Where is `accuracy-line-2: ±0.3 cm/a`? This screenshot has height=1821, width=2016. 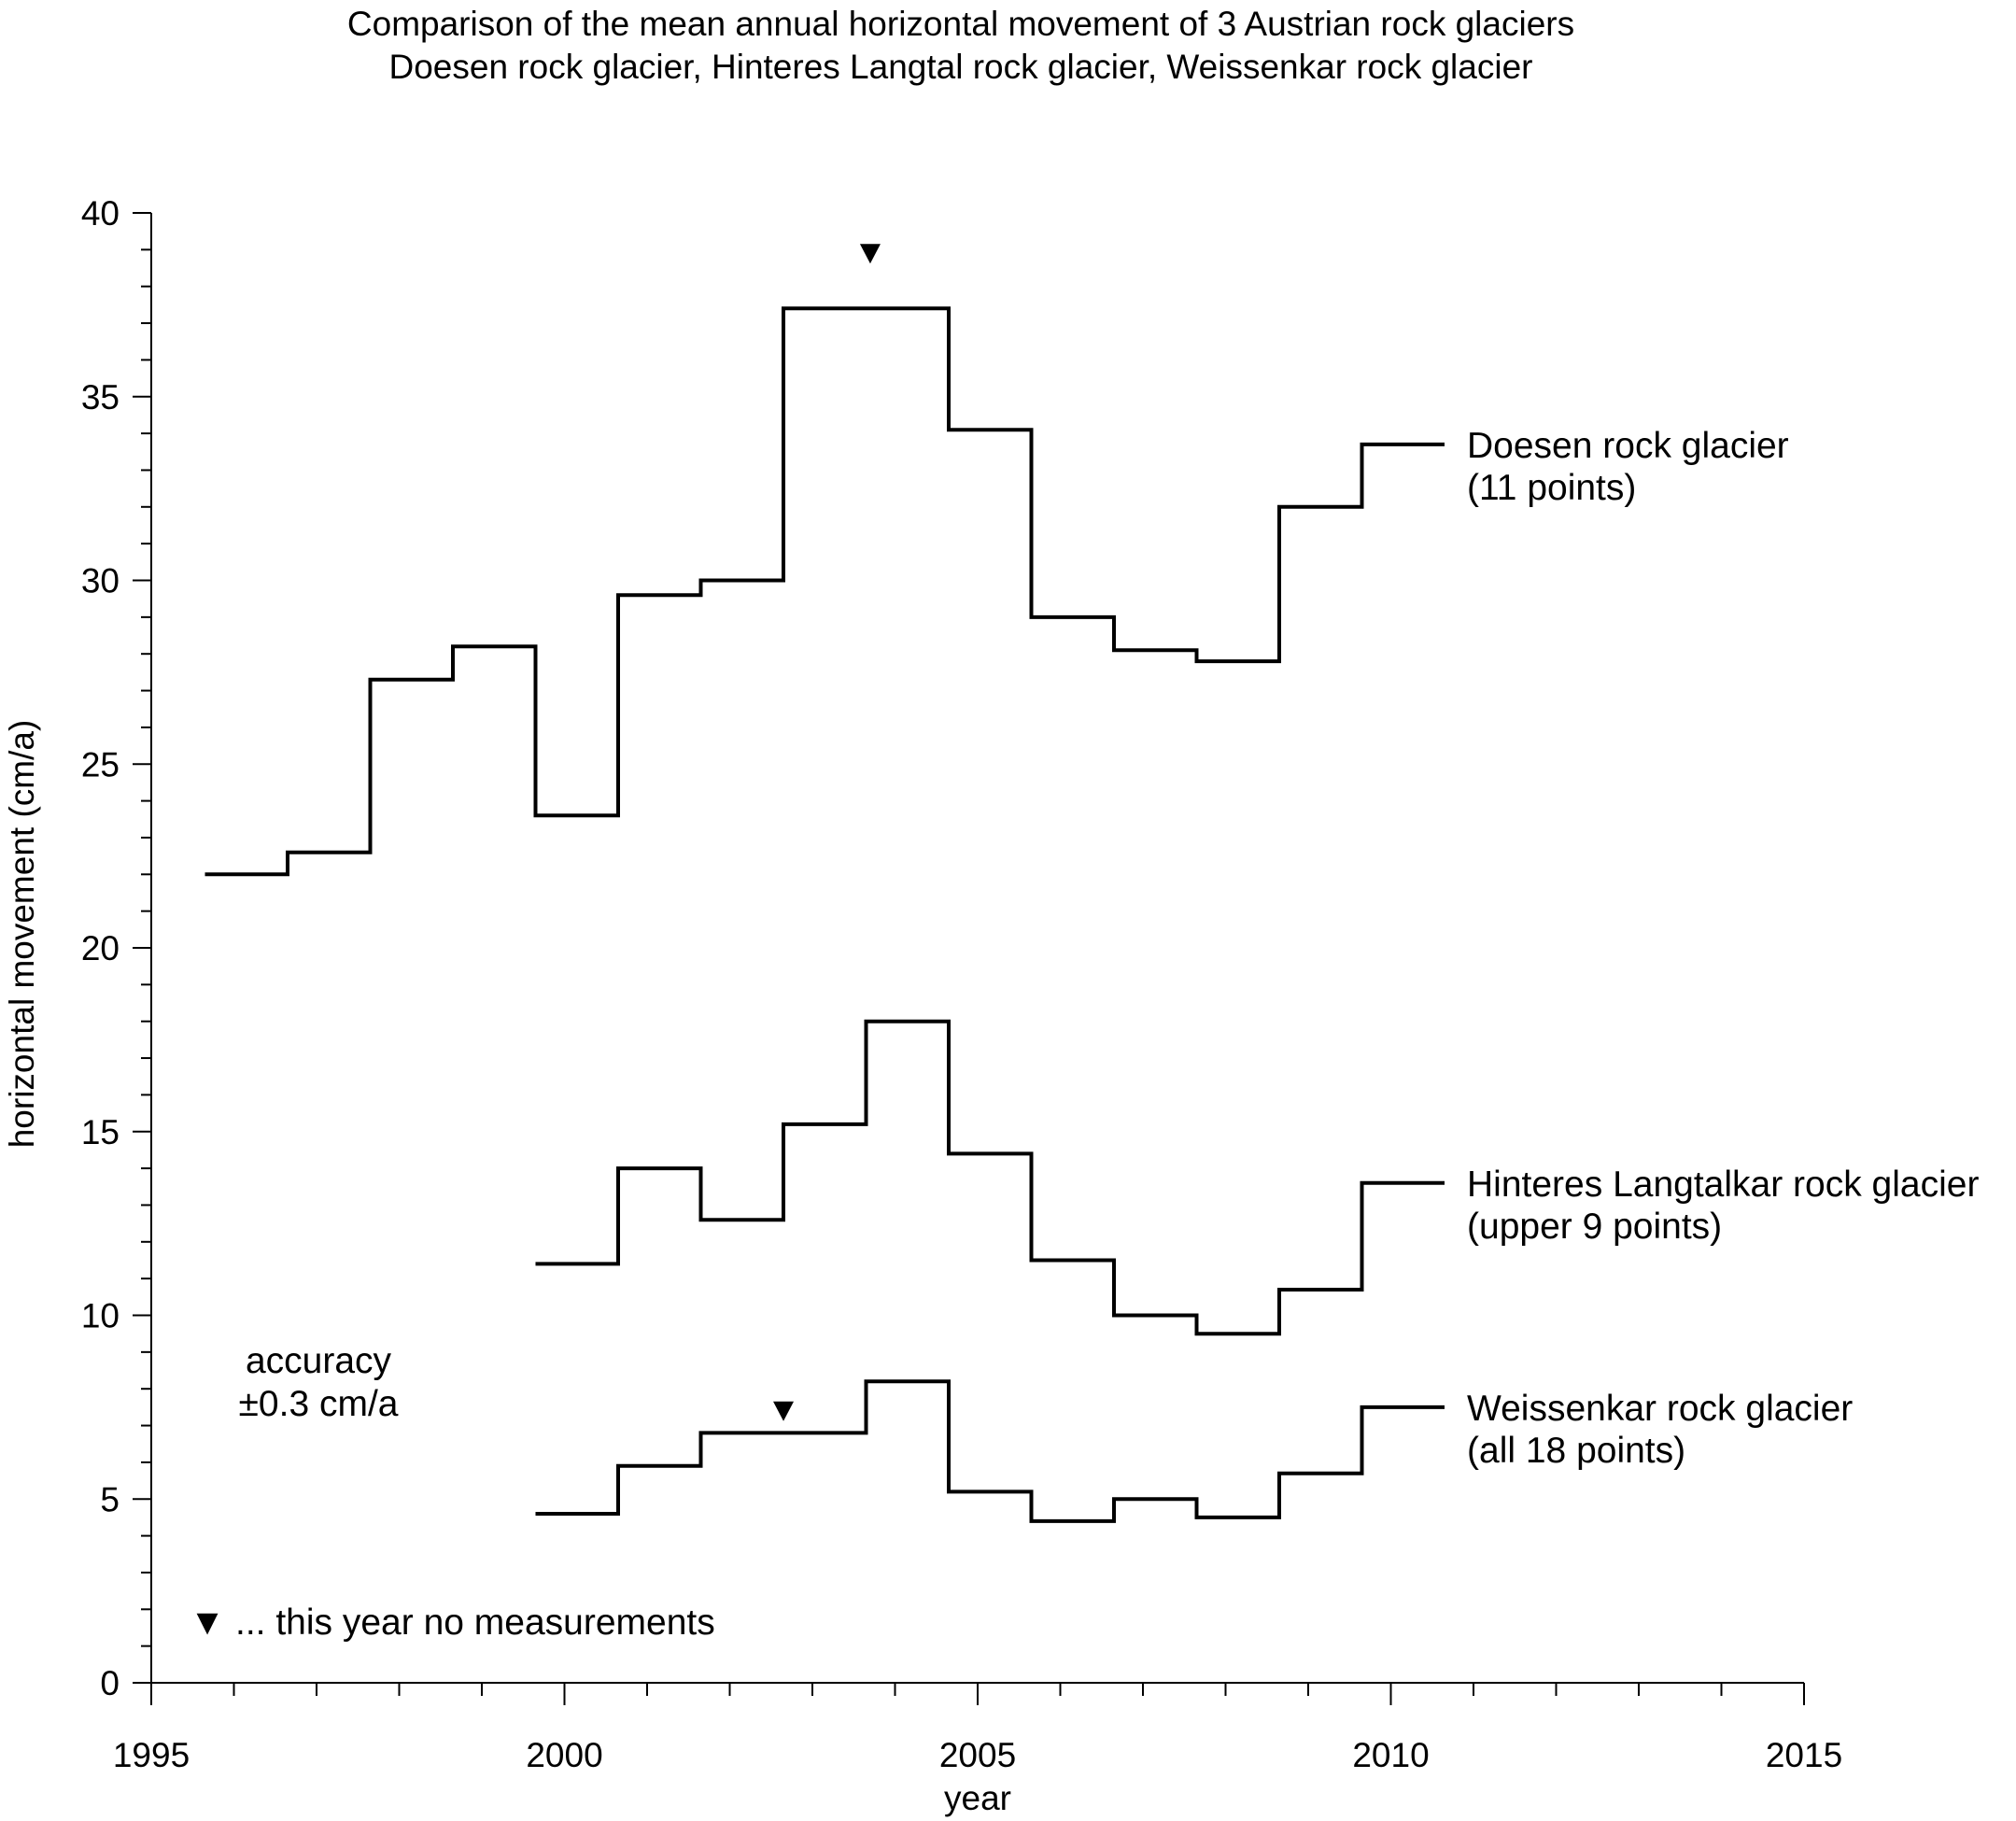
accuracy-line-2: ±0.3 cm/a is located at coordinates (319, 1404).